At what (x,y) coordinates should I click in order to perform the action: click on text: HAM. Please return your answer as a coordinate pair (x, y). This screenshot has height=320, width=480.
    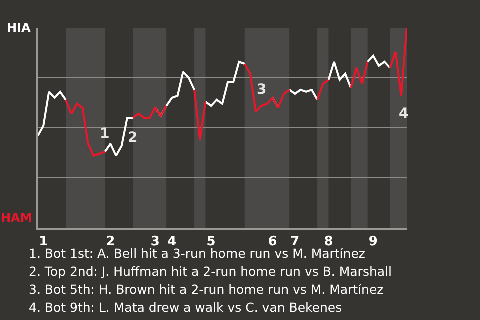
    Looking at the image, I should click on (16, 218).